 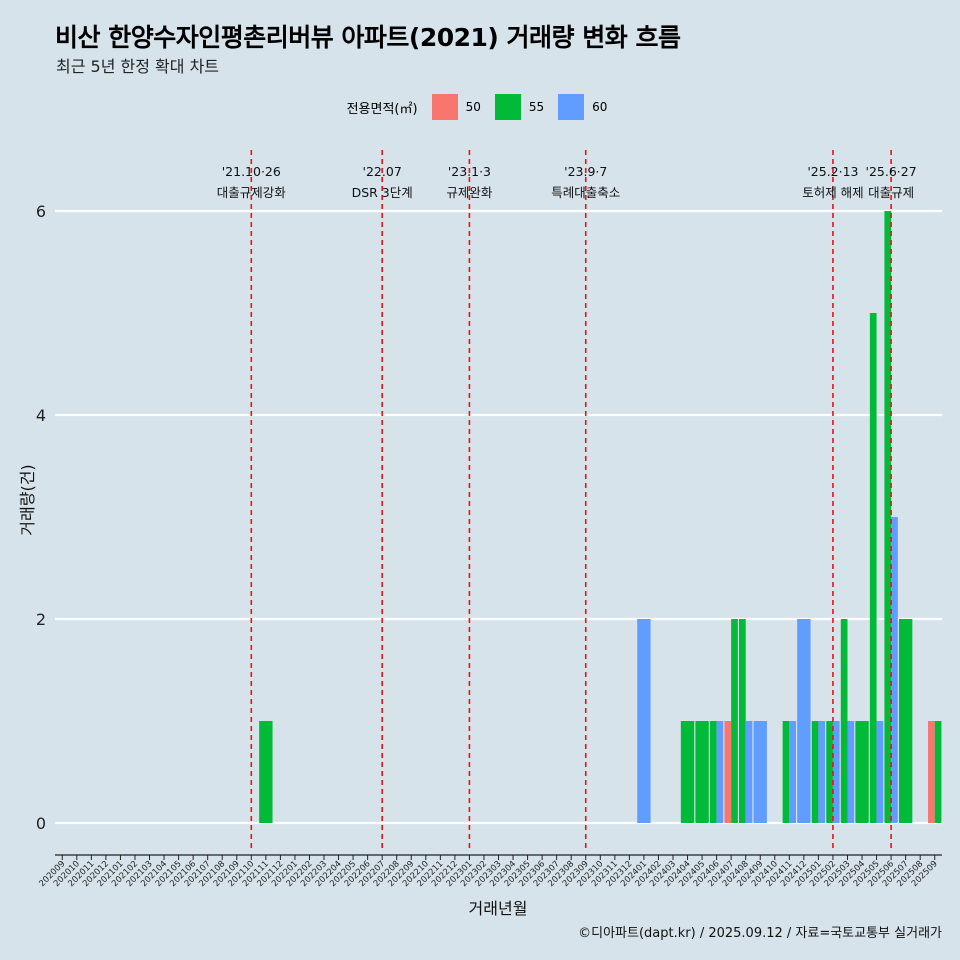 I want to click on event-desc-label-202301: 규제완화, so click(x=469, y=192).